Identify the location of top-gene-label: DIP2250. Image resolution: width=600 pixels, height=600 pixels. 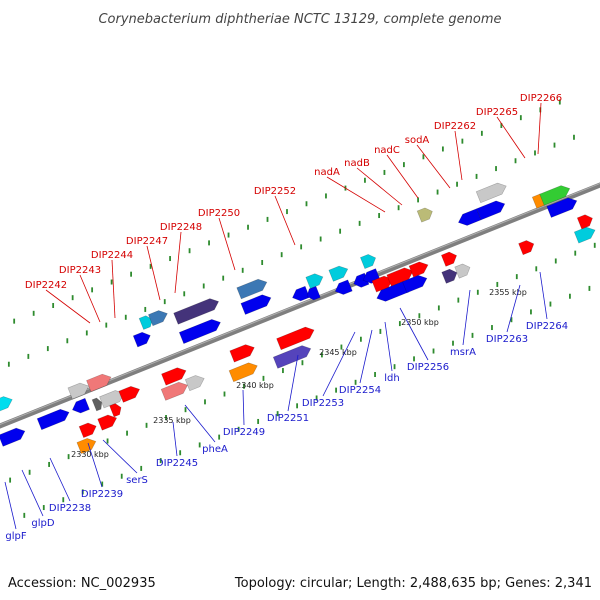
(219, 213).